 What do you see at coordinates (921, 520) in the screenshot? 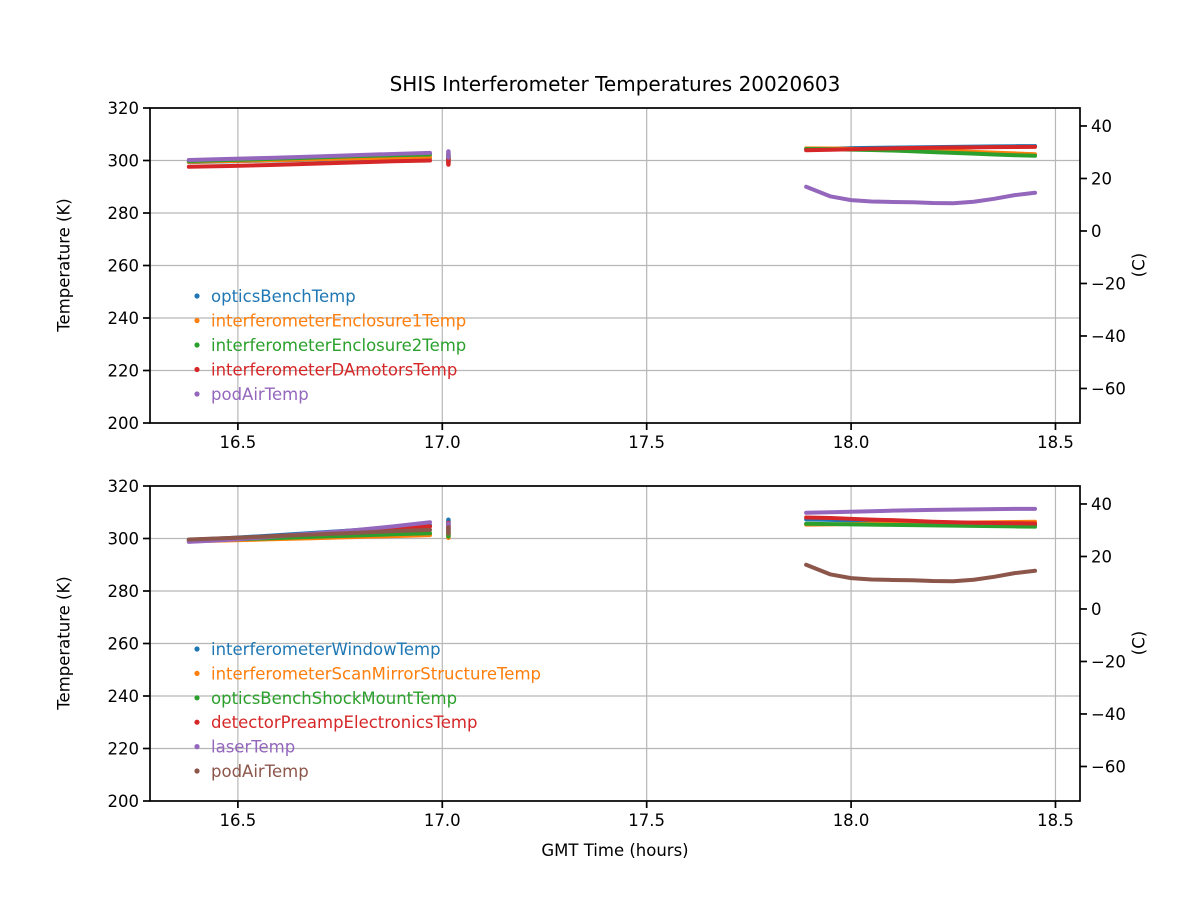
I see `series-detectorPreampElectronicsTemp-segment2` at bounding box center [921, 520].